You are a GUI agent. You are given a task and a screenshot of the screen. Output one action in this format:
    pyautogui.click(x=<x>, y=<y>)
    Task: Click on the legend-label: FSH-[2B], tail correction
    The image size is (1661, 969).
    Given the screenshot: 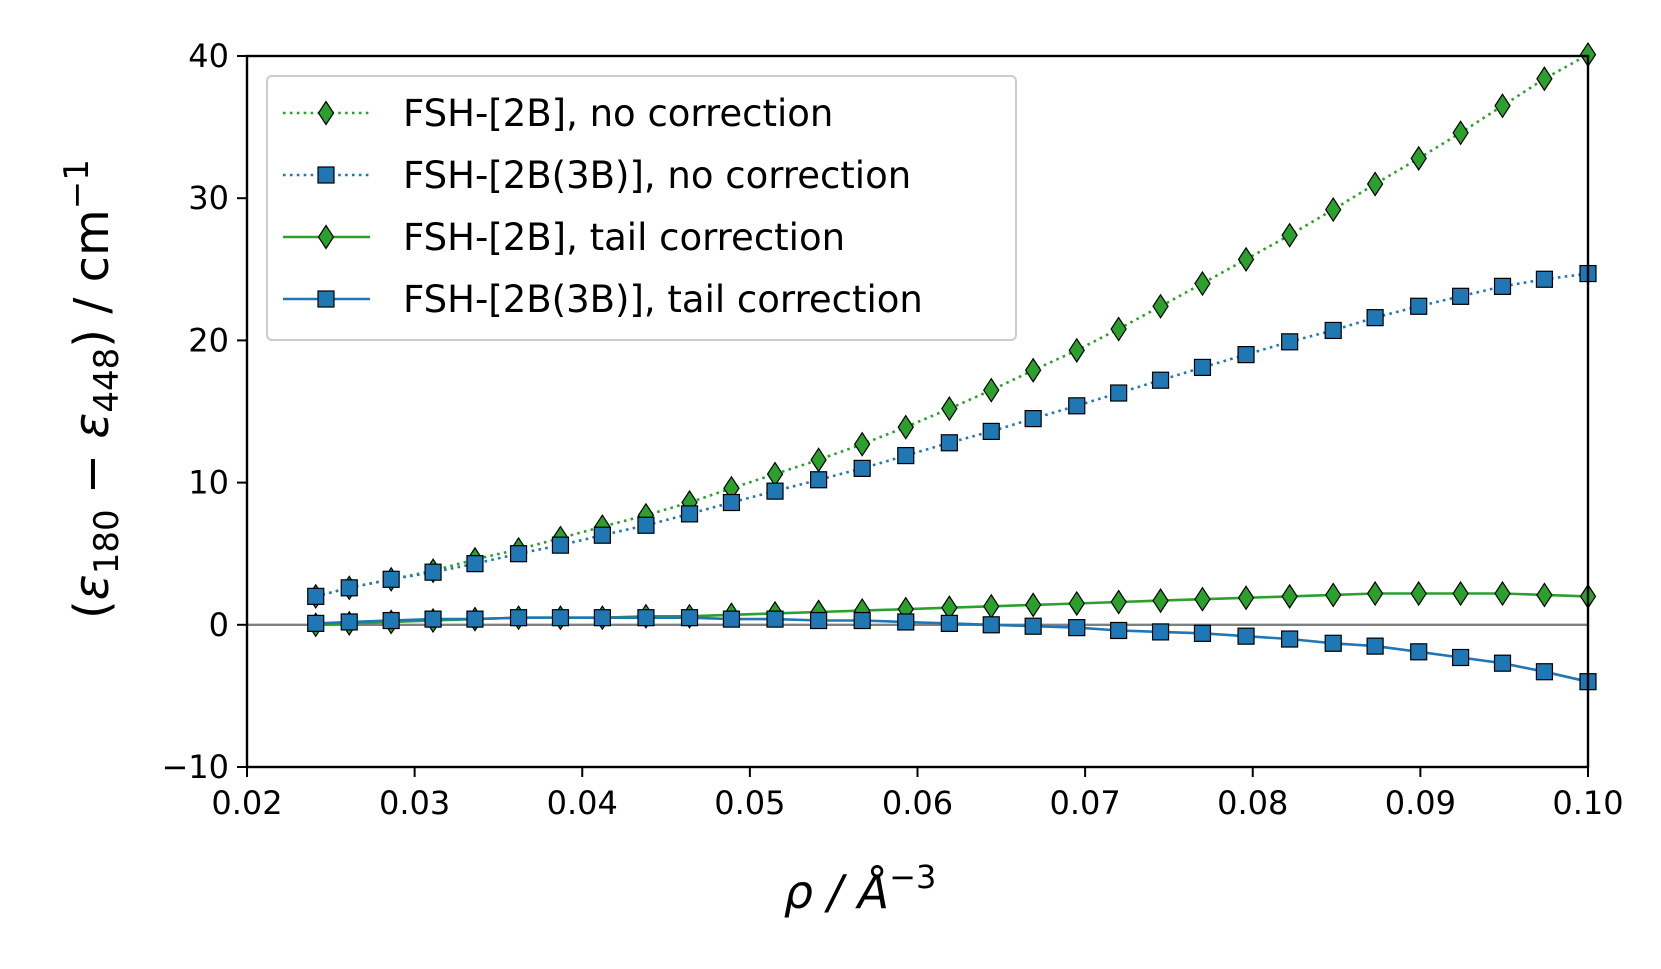 What is the action you would take?
    pyautogui.click(x=624, y=237)
    